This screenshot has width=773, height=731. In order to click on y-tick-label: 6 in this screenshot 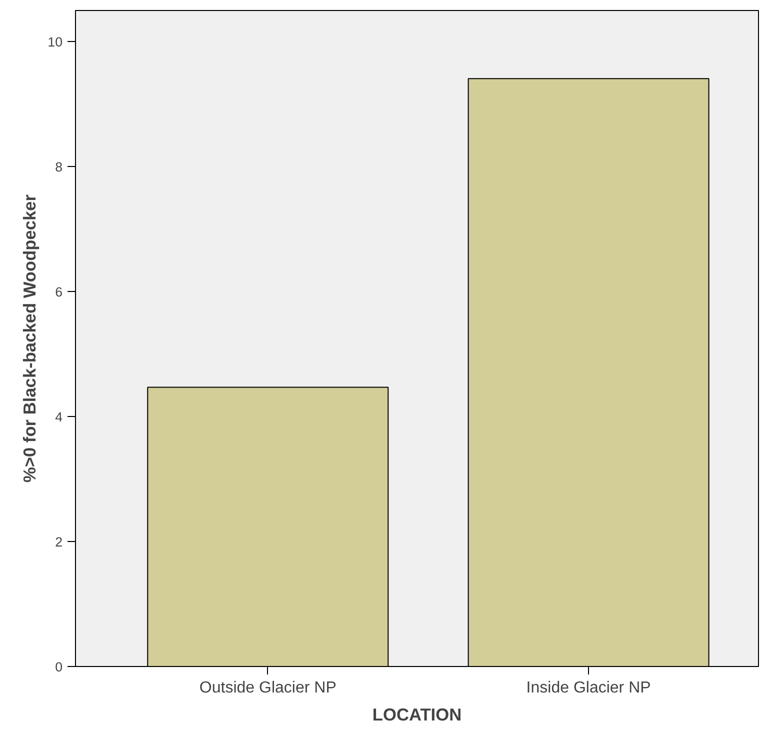, I will do `click(59, 292)`.